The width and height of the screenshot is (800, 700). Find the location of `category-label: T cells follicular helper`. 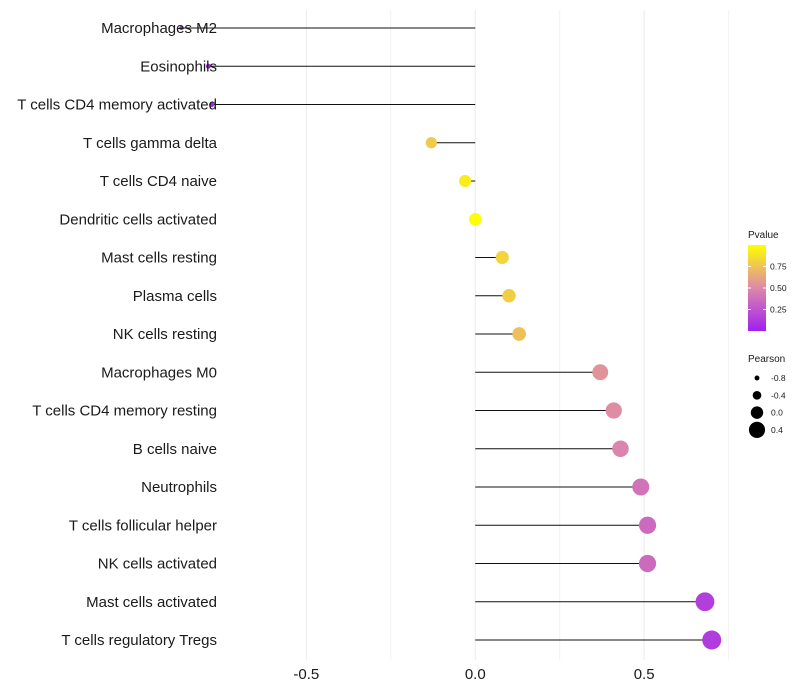

category-label: T cells follicular helper is located at coordinates (143, 525).